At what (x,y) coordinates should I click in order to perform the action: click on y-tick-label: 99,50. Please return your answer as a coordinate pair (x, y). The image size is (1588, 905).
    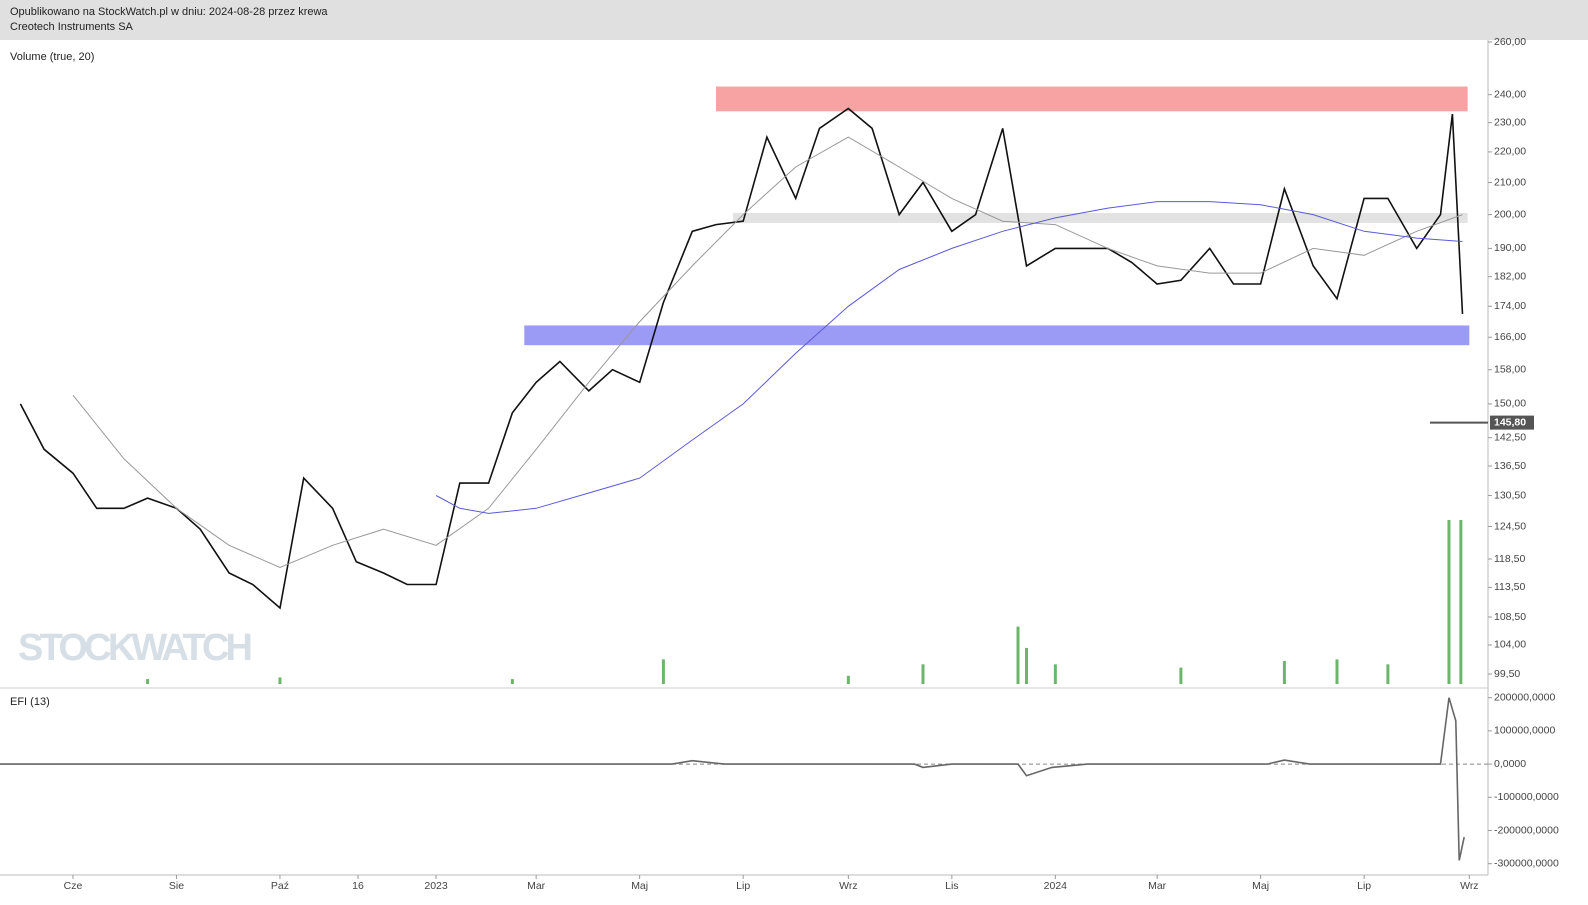
    Looking at the image, I should click on (1507, 674).